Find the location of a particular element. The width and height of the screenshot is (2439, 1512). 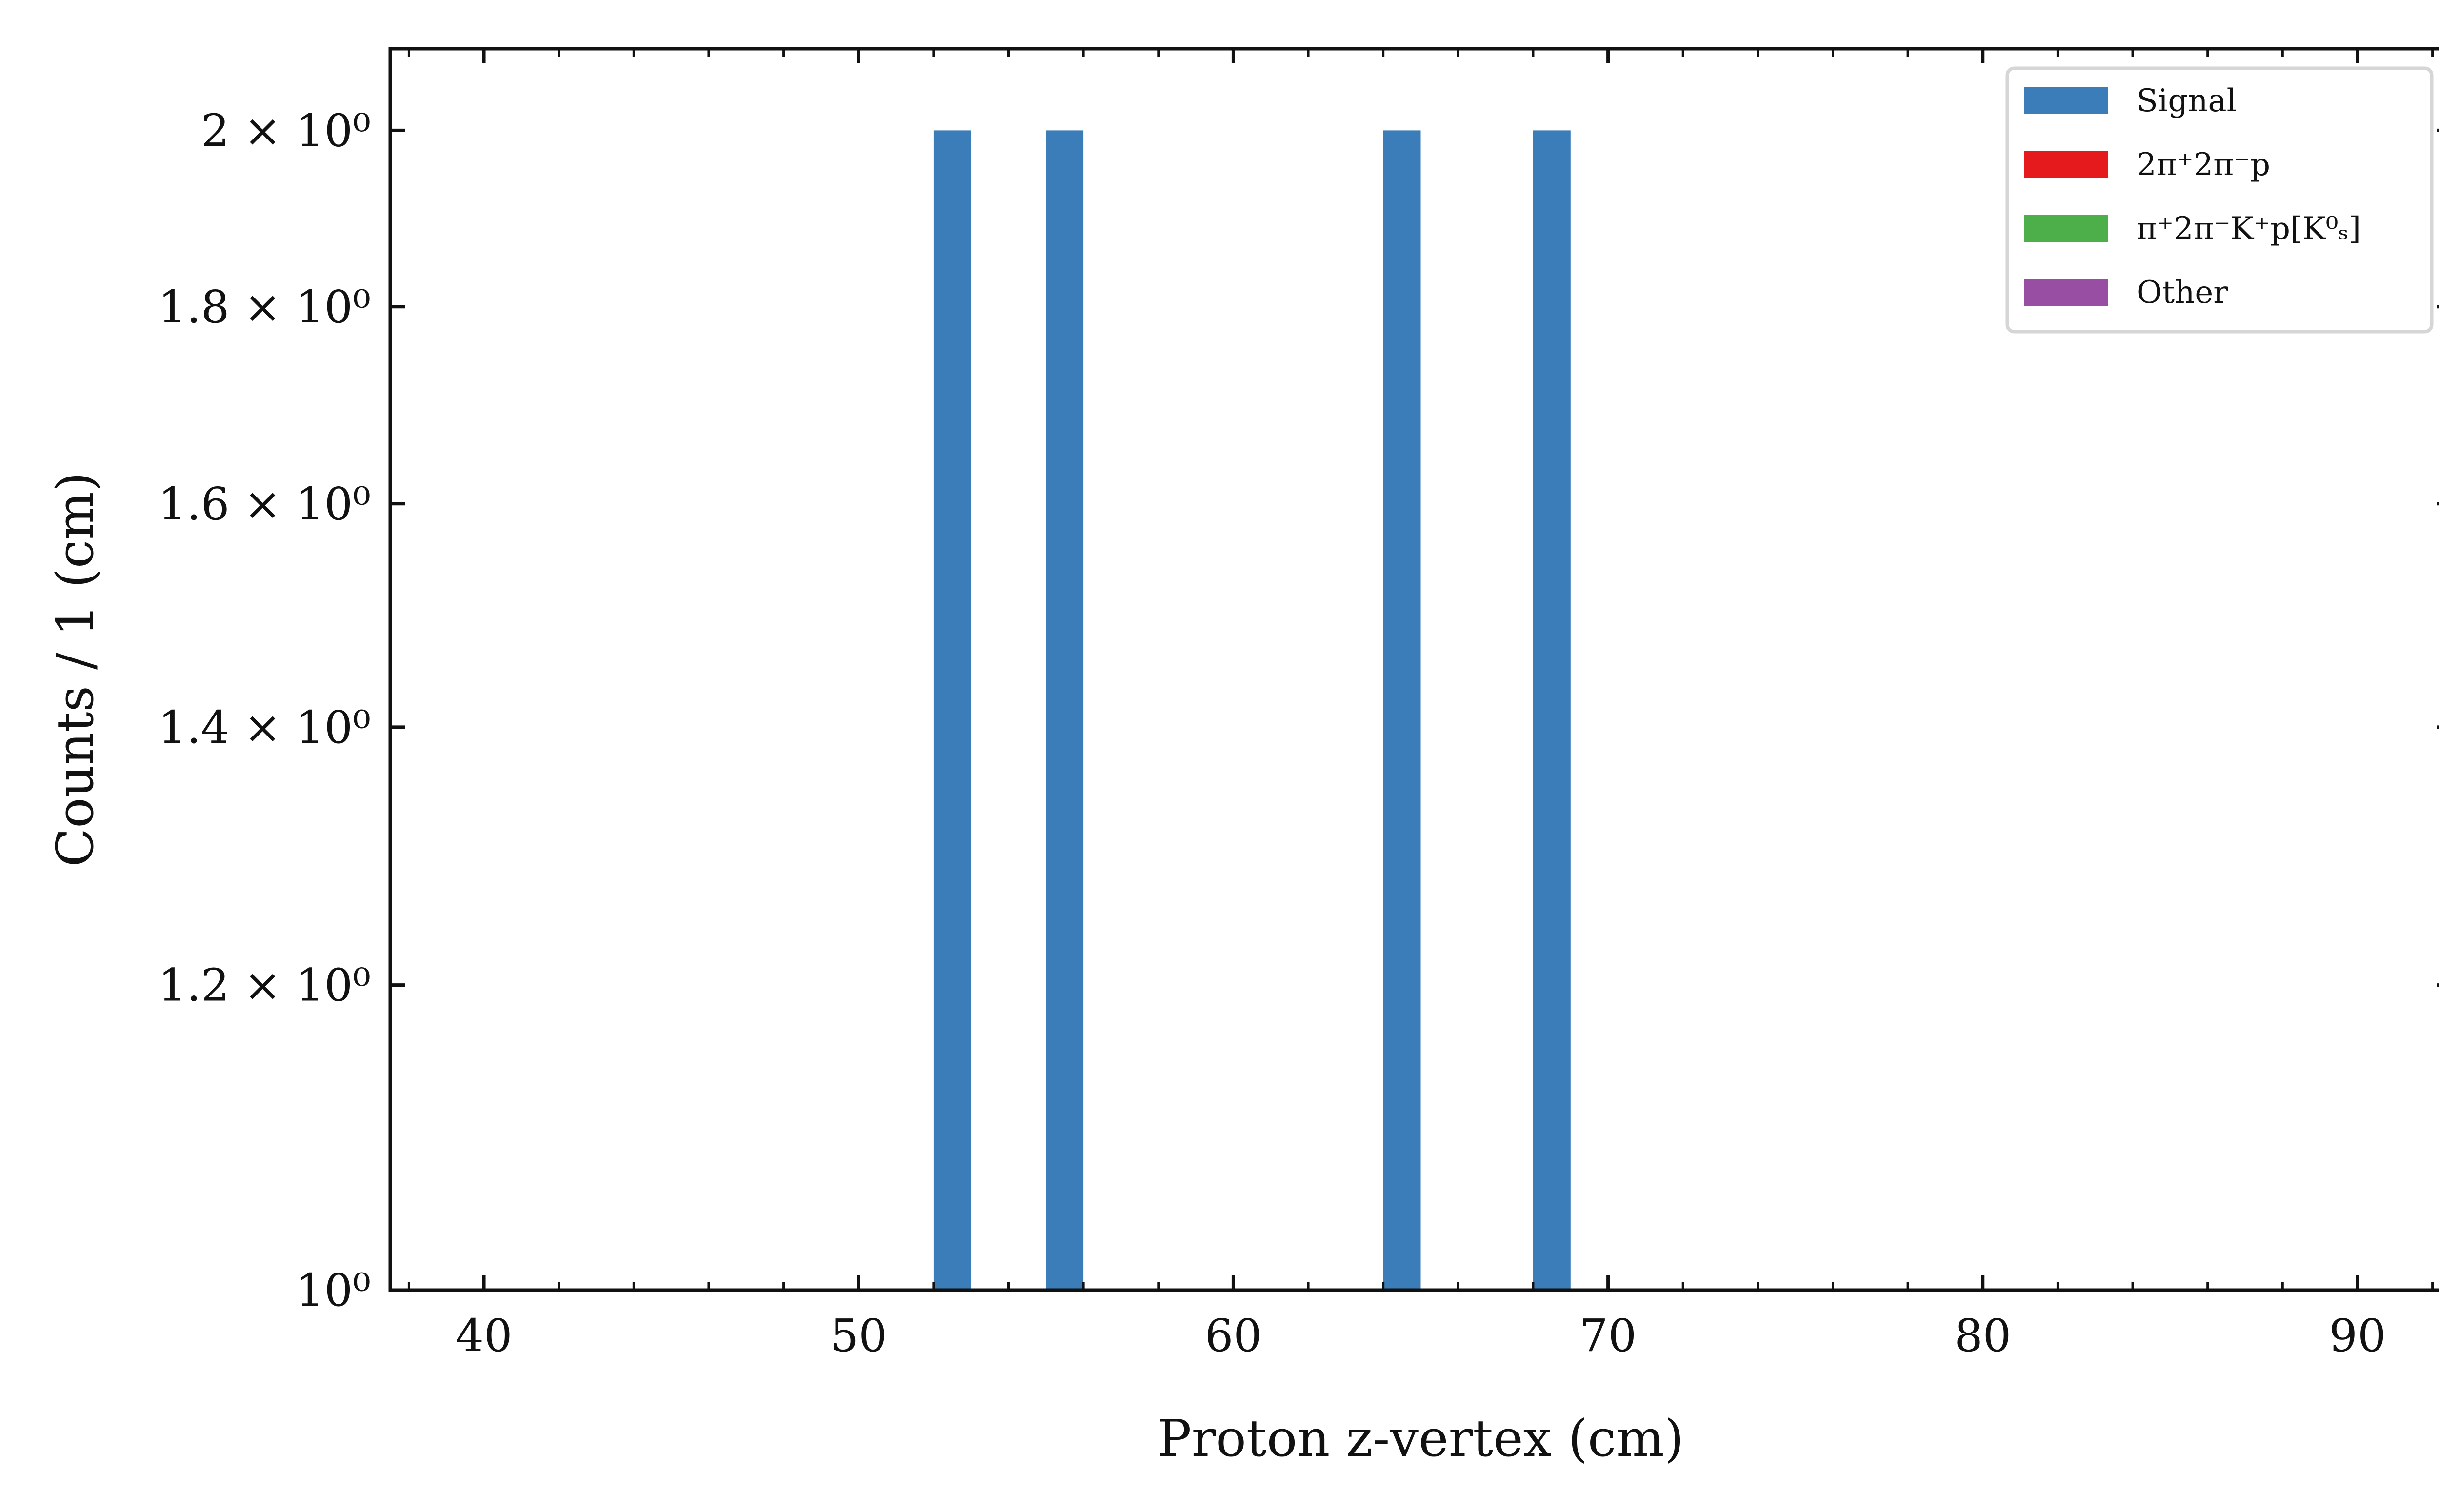

x-tick-label: 60 is located at coordinates (1234, 1336).